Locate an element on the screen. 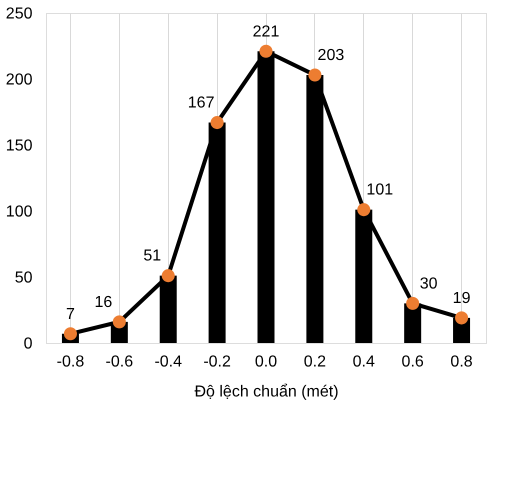 This screenshot has width=532, height=488. data-label: 203 is located at coordinates (331, 55).